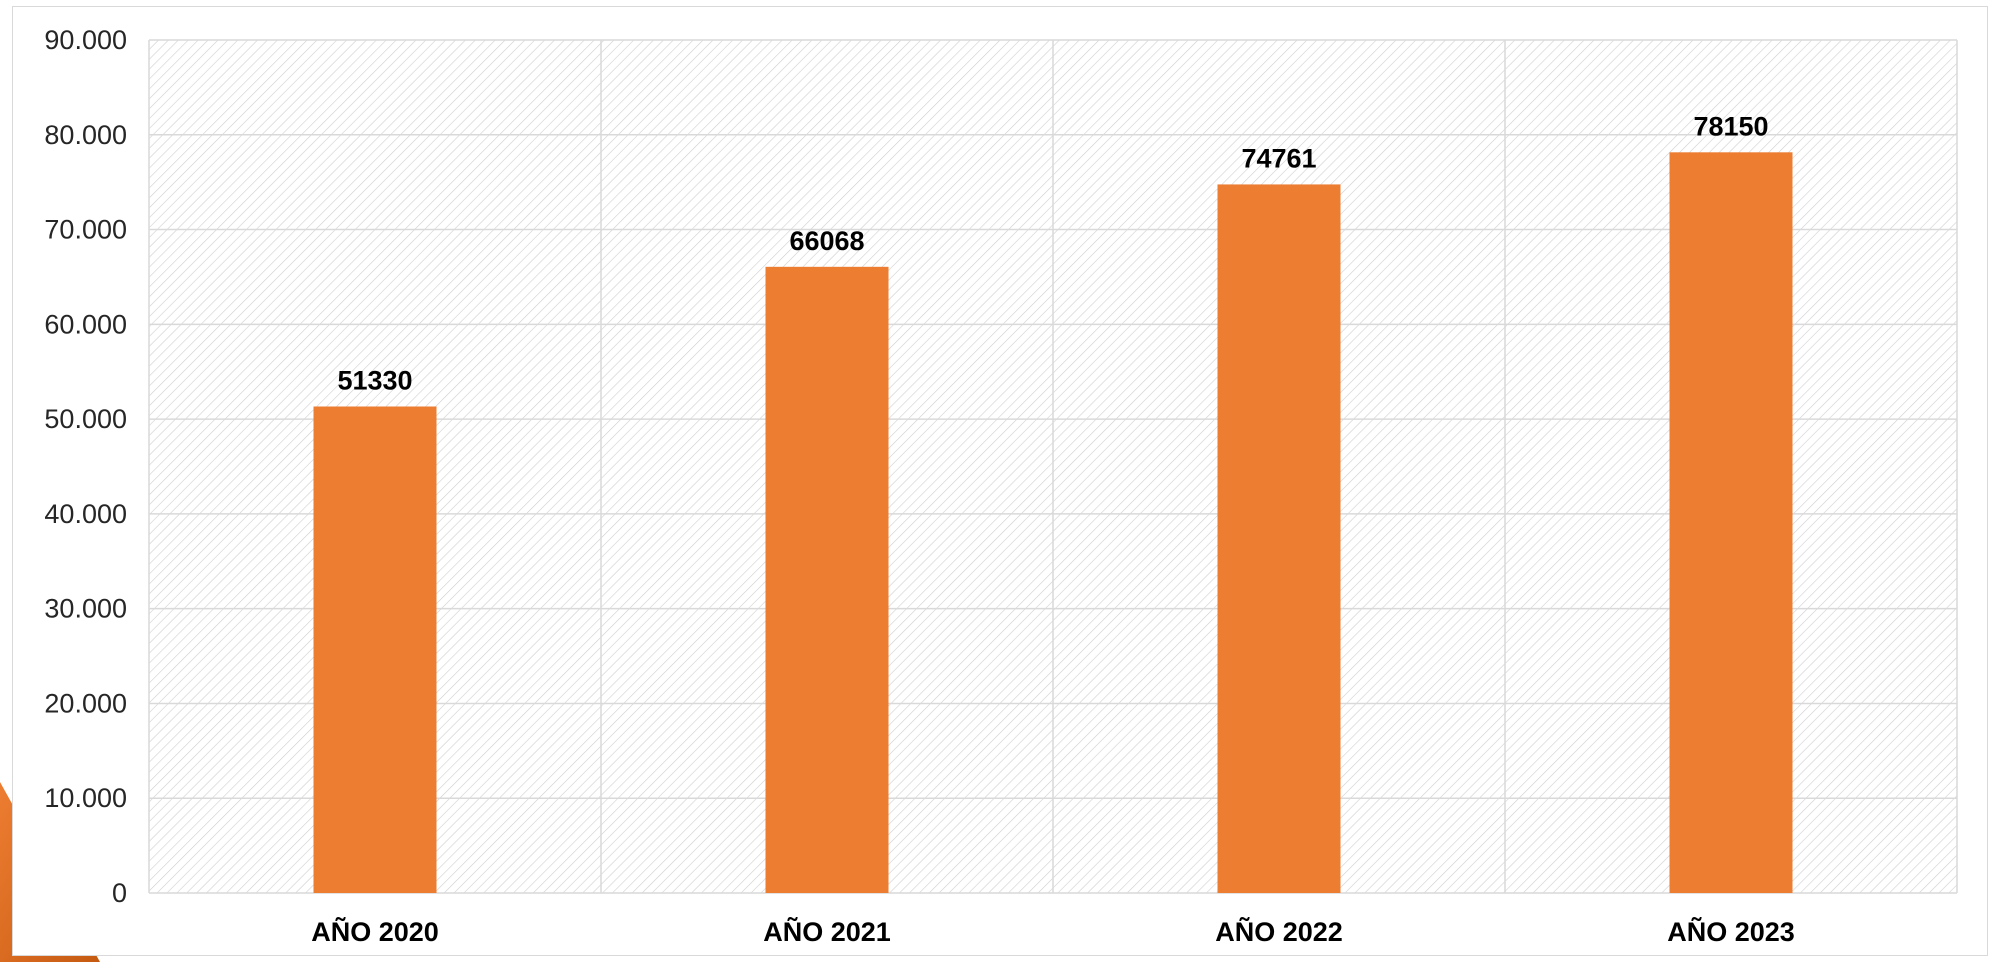 This screenshot has width=2000, height=962. Describe the element at coordinates (85, 135) in the screenshot. I see `y-tick-label: 80.000` at that location.